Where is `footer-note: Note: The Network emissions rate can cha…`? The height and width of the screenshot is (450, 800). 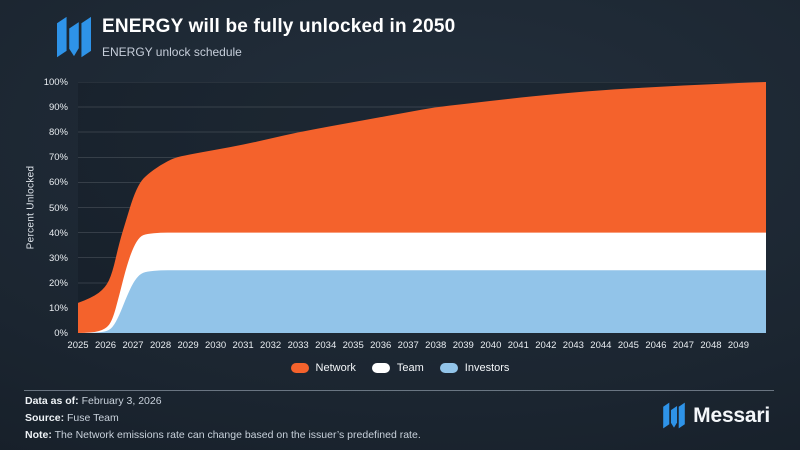 footer-note: Note: The Network emissions rate can cha… is located at coordinates (223, 435).